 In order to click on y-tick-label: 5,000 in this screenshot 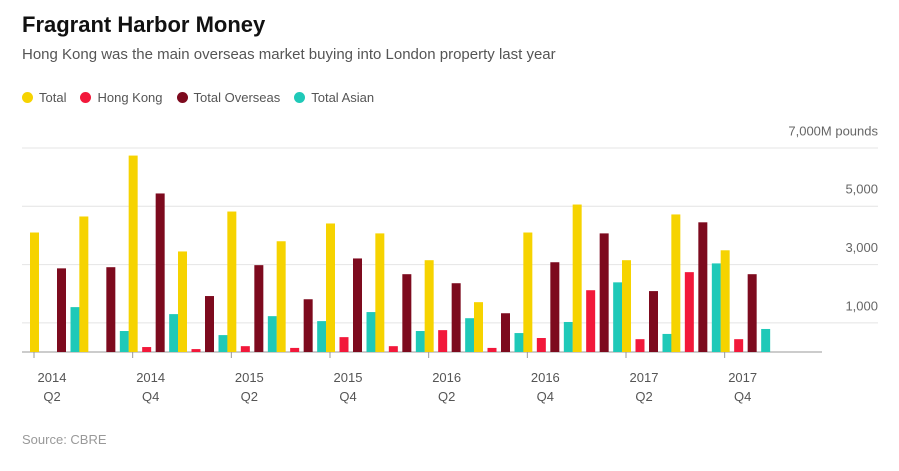, I will do `click(861, 189)`.